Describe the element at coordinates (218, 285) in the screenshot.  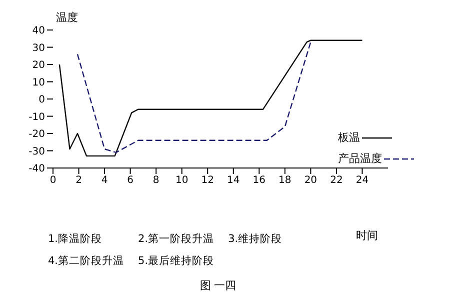
I see `text: 图 一四` at that location.